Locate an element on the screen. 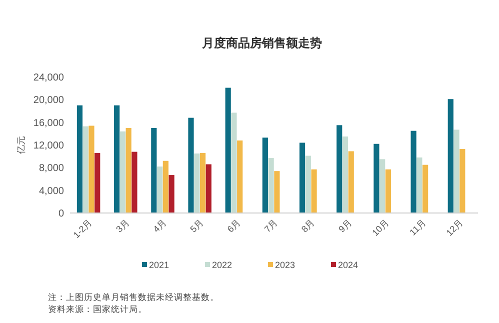 The height and width of the screenshot is (323, 499). y-tick-label: 0 is located at coordinates (61, 214).